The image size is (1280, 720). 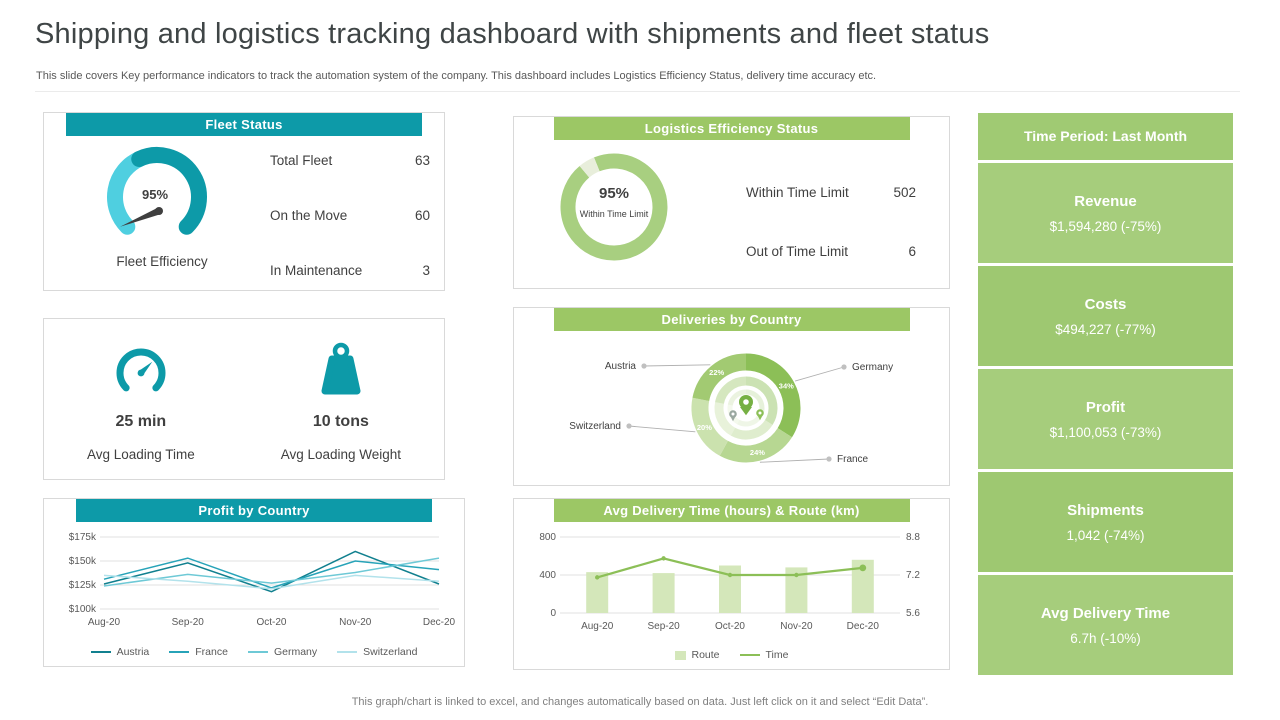 What do you see at coordinates (83, 585) in the screenshot?
I see `svg-text: $125k` at bounding box center [83, 585].